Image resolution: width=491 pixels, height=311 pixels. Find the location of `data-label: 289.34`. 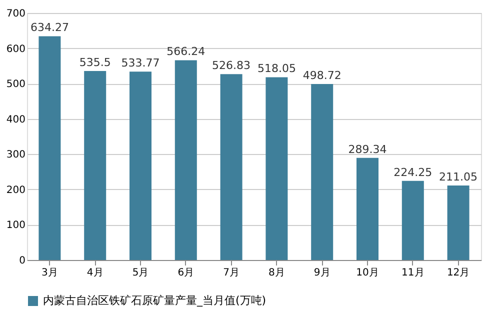

data-label: 289.34 is located at coordinates (367, 149).